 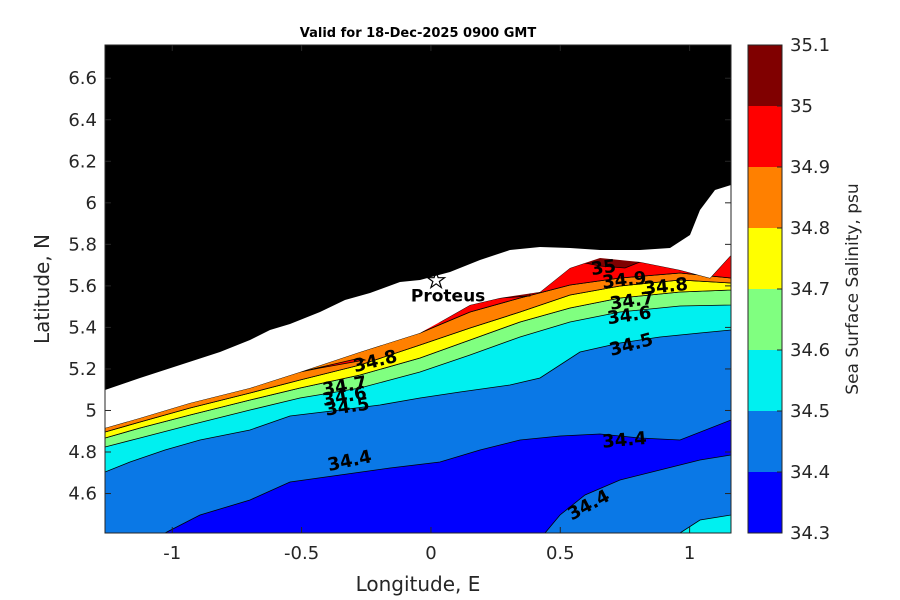 What do you see at coordinates (82, 327) in the screenshot?
I see `y-tick-label: 5.4` at bounding box center [82, 327].